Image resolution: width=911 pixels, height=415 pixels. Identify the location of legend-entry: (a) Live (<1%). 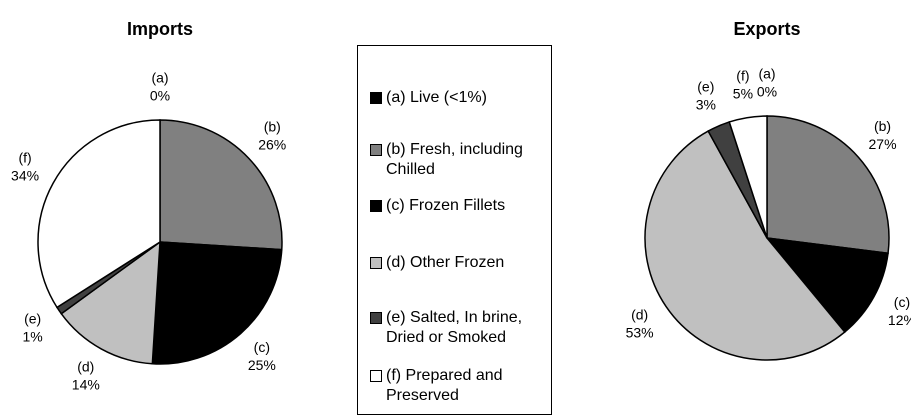
(459, 98).